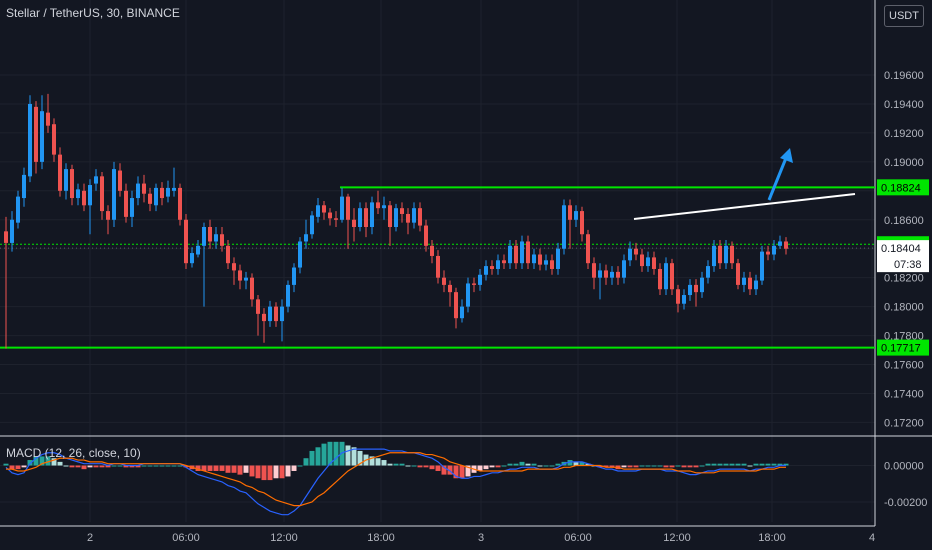  I want to click on price-tick-label: 0.19600, so click(904, 76).